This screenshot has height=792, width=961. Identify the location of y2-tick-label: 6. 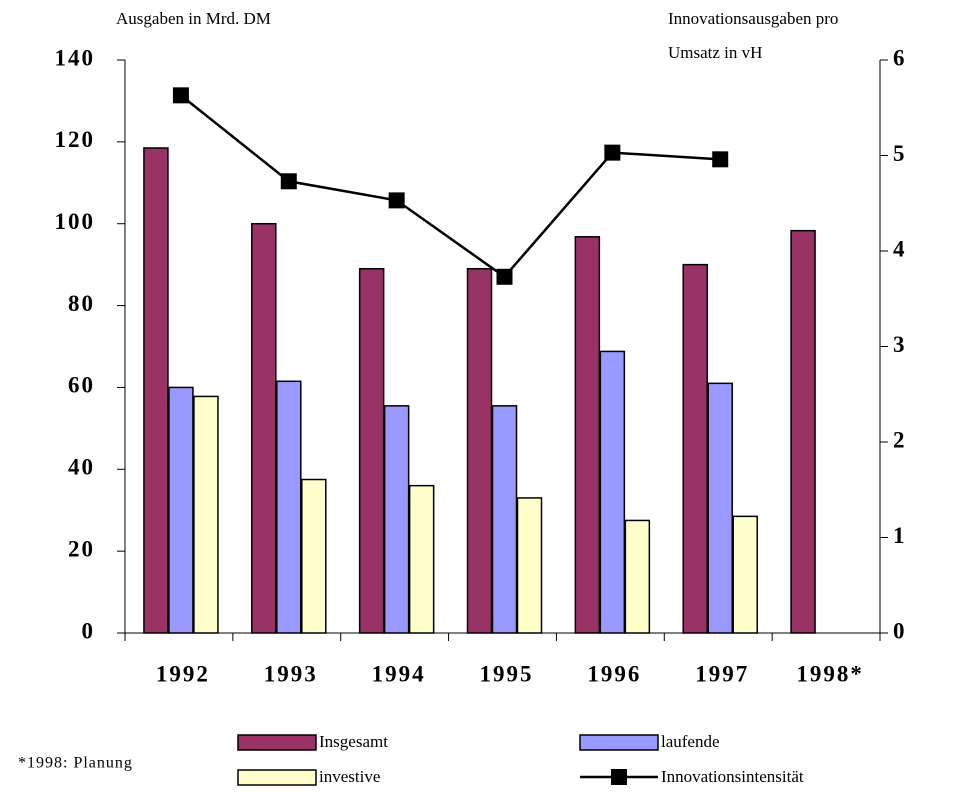
(900, 57).